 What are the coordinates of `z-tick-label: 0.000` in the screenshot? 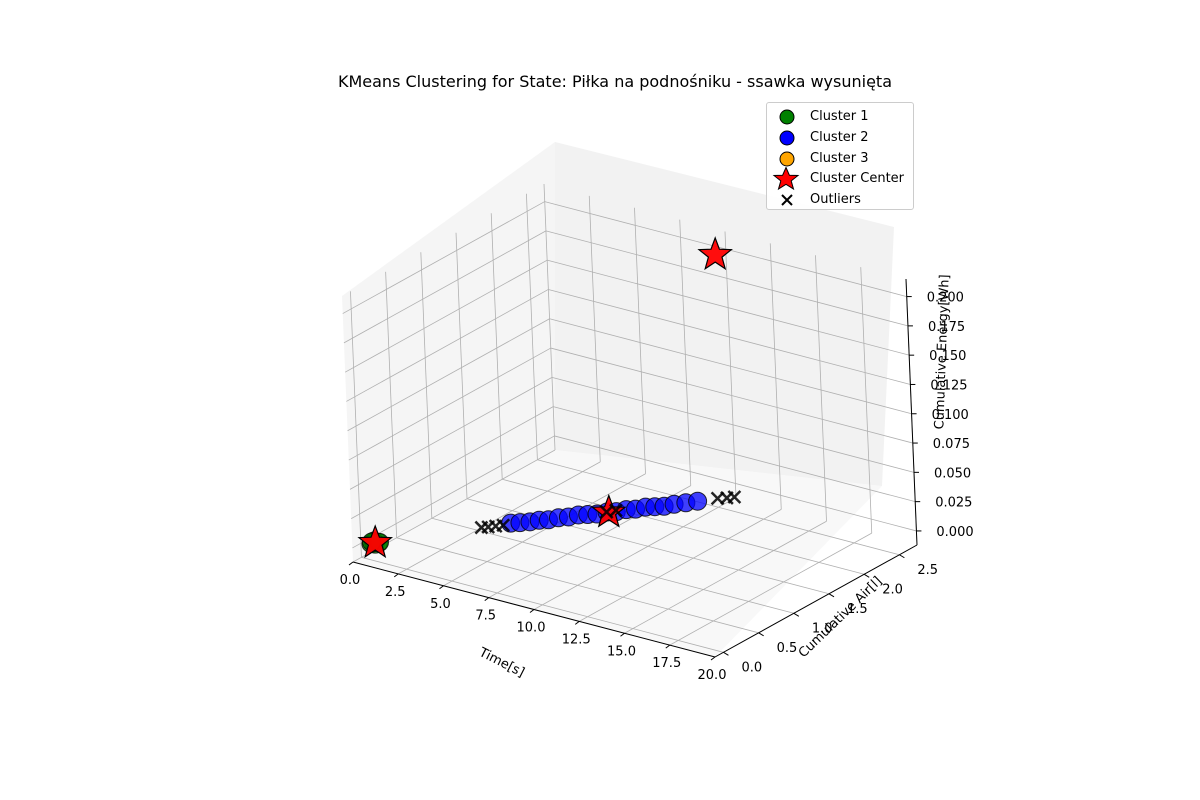 It's located at (954, 532).